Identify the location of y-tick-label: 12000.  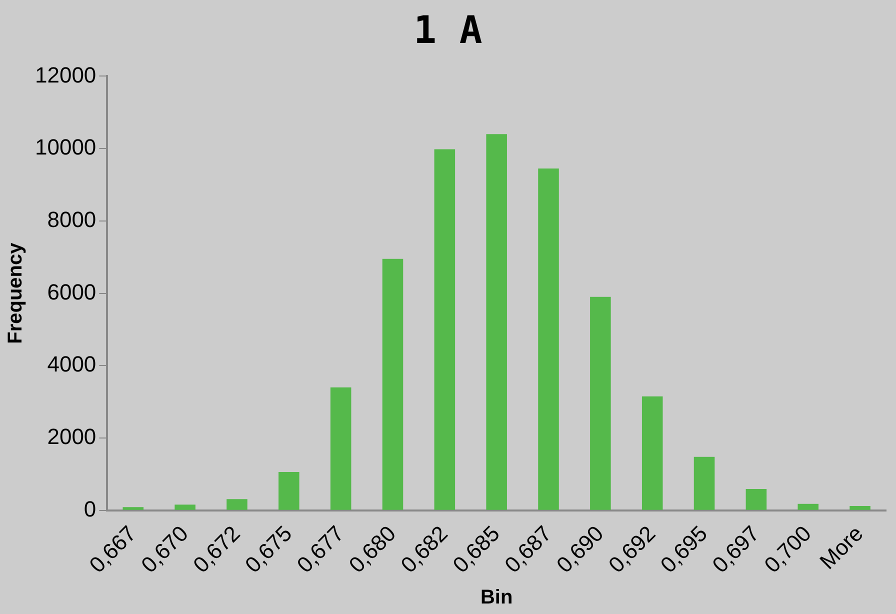
(65, 75).